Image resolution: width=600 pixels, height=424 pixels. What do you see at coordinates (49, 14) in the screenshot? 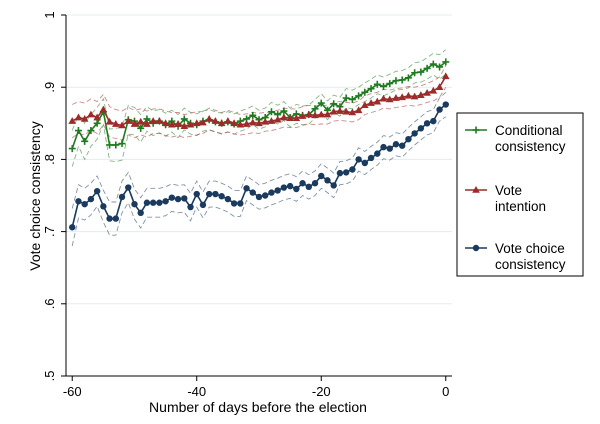
I see `y-tick-label-5: 1` at bounding box center [49, 14].